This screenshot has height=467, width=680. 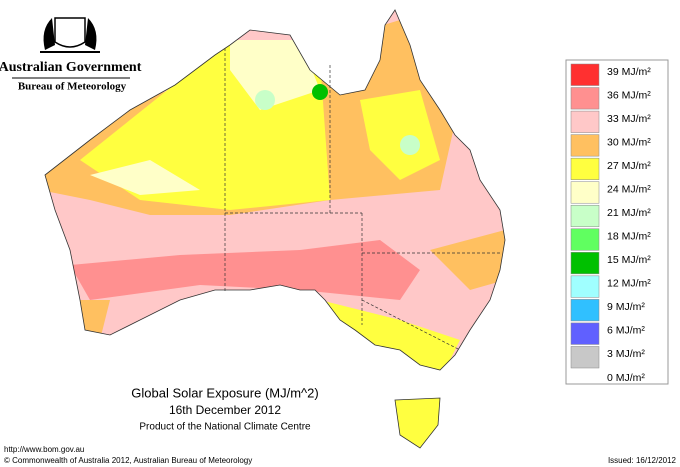 I want to click on map-title: Global Solar Exposure (MJ/m^2), so click(x=224, y=392).